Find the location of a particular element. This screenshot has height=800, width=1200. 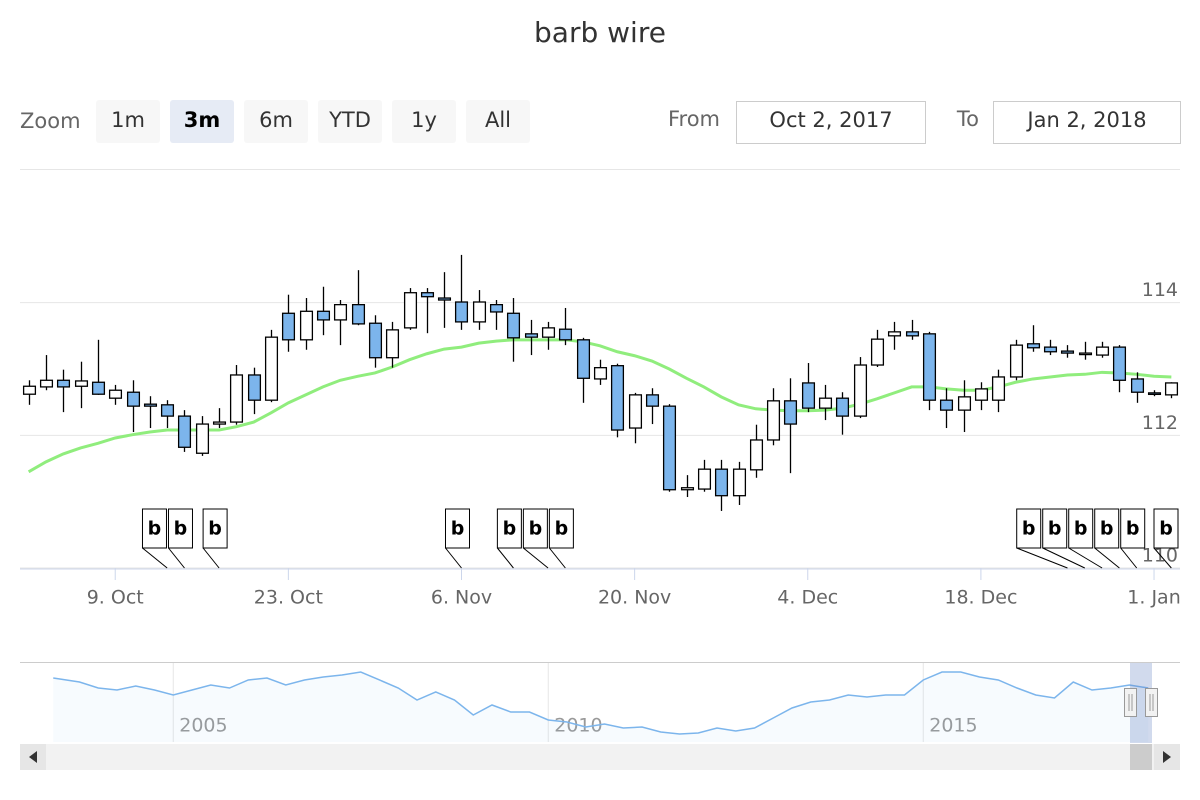

navigator: 200520102015 is located at coordinates (601, 702).